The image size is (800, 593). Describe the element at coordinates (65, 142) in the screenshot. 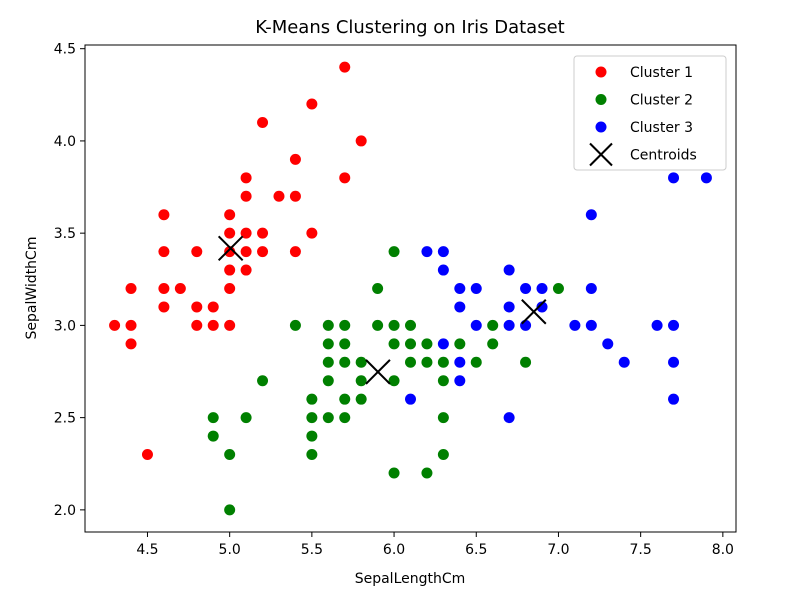

I see `y-tick-label: 4.0` at that location.